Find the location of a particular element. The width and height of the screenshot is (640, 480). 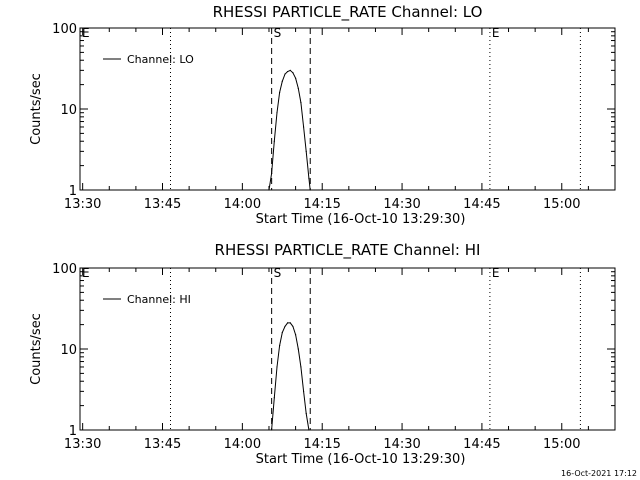

legend-entry: Channel: HI is located at coordinates (159, 299).